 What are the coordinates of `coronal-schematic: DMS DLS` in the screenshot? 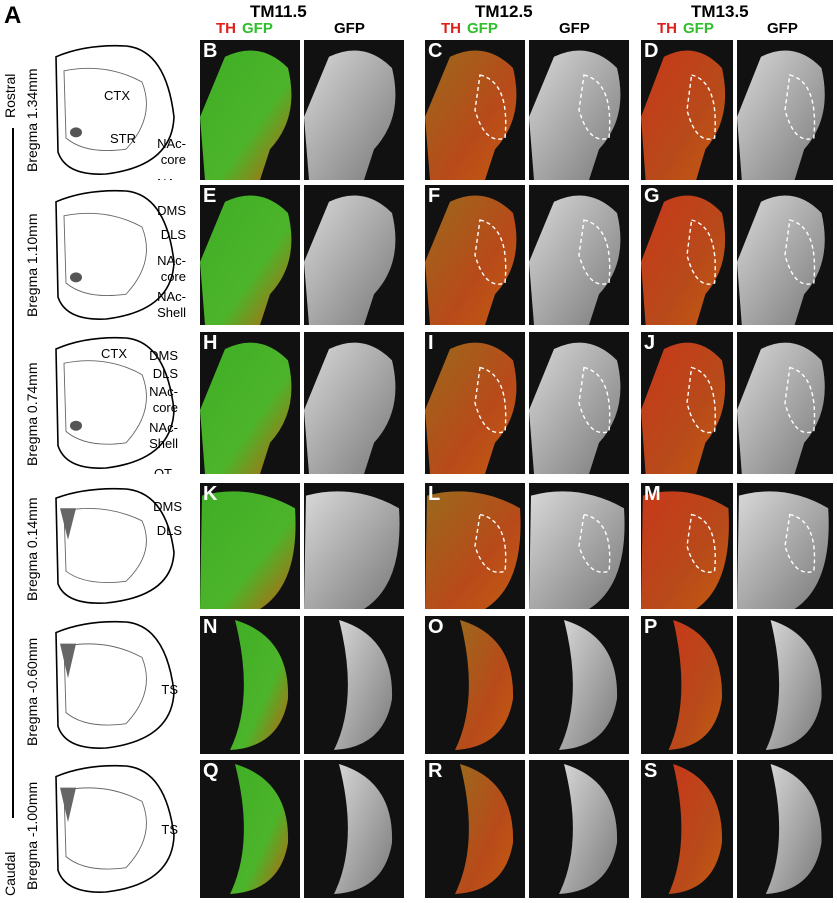 It's located at (119, 545).